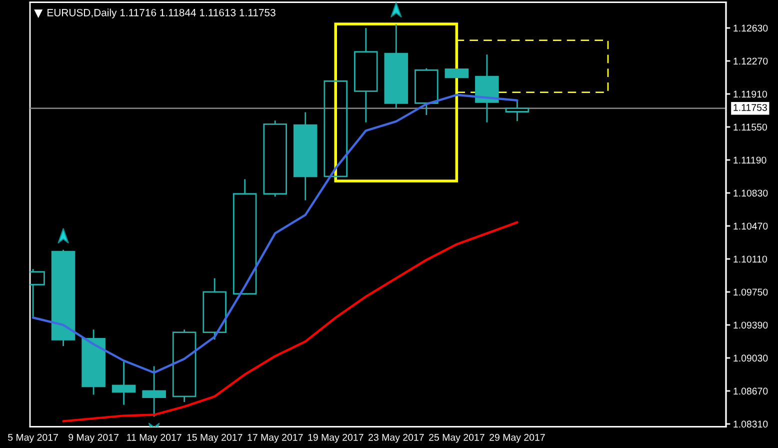 The image size is (778, 448). Describe the element at coordinates (214, 438) in the screenshot. I see `x-tick-label: 15 May 2017` at that location.